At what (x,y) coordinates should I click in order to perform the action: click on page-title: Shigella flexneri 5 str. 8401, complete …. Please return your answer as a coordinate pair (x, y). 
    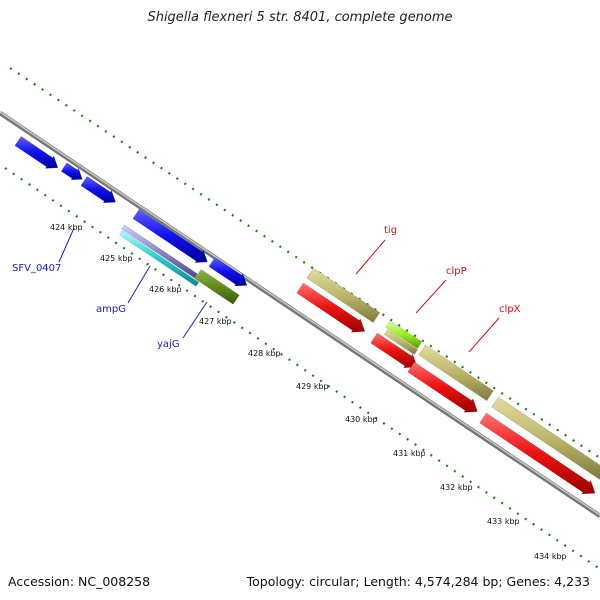
    Looking at the image, I should click on (300, 17).